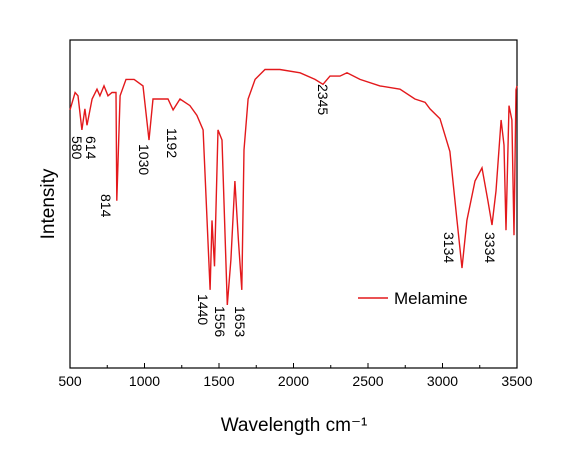  Describe the element at coordinates (442, 381) in the screenshot. I see `x-tick-label: 3000` at that location.